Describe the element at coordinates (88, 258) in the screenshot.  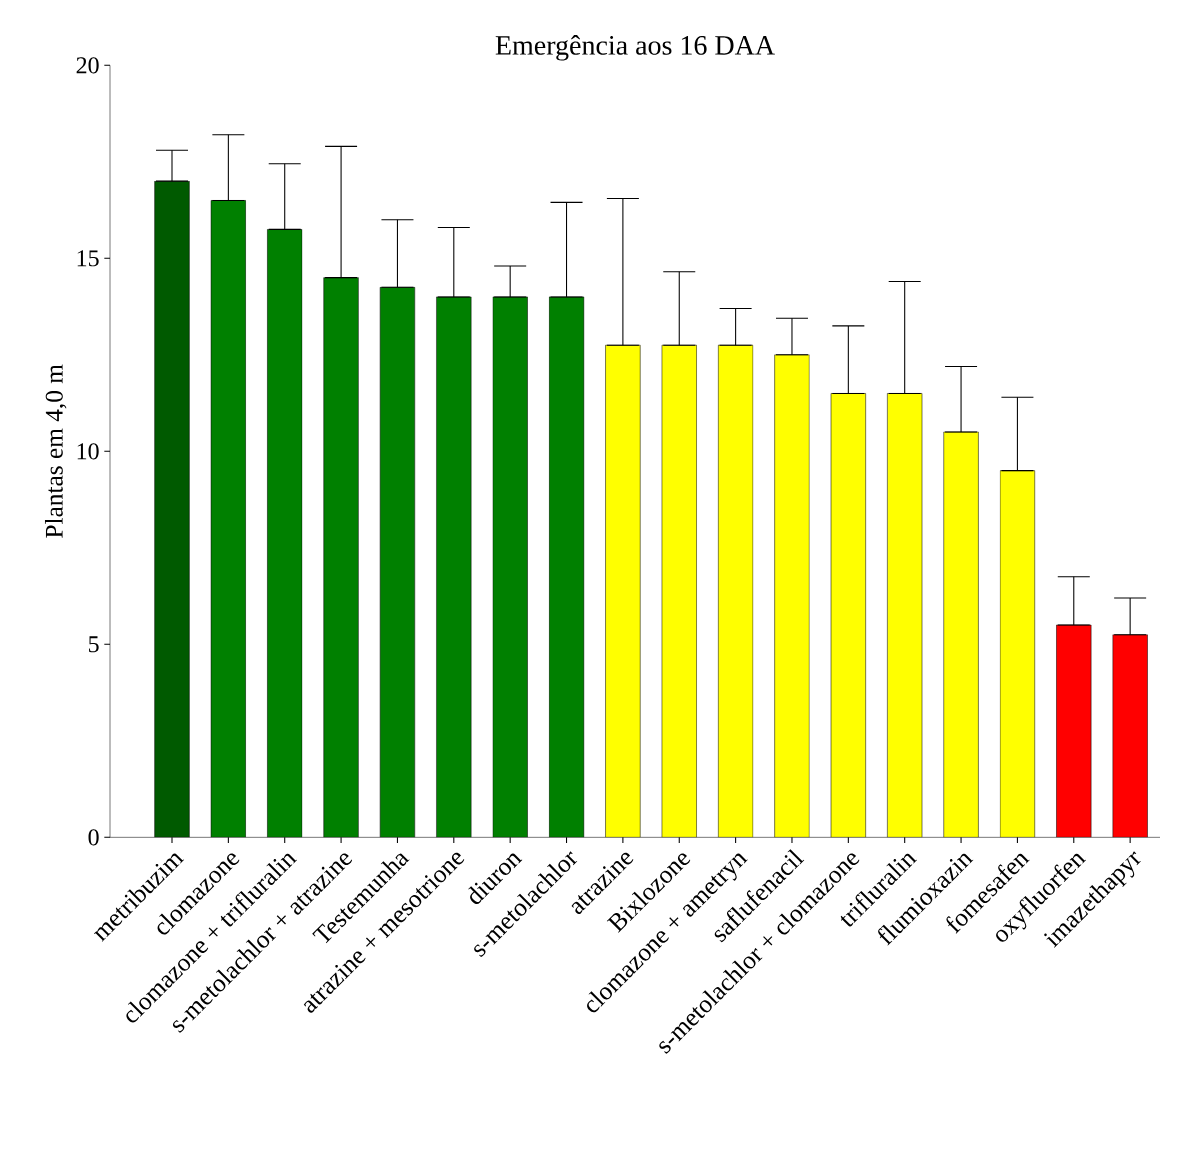
I see `y-tick-label: 15` at that location.